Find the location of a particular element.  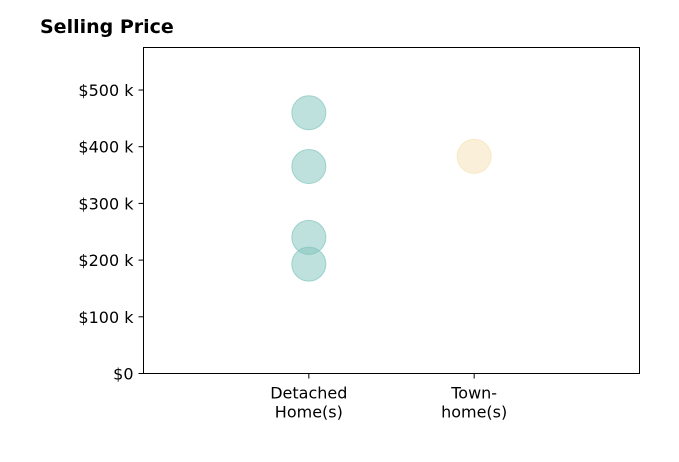

y-tick-label: $400 k is located at coordinates (106, 147).